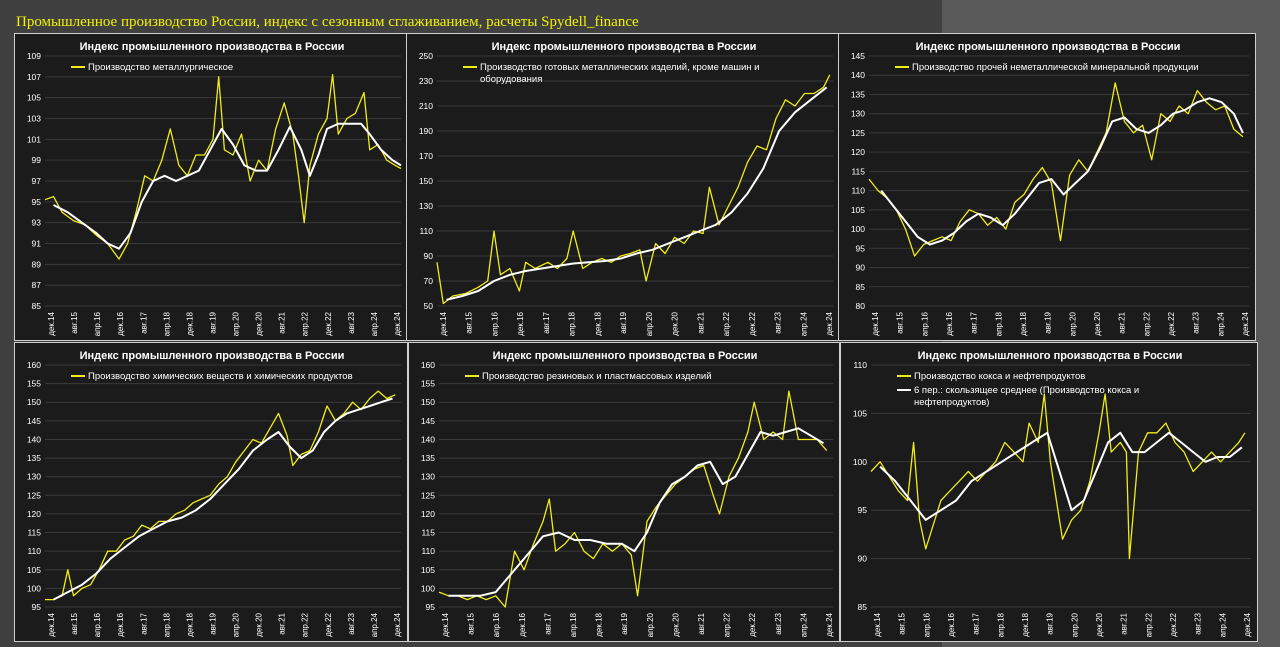 The height and width of the screenshot is (647, 1280). Describe the element at coordinates (426, 81) in the screenshot. I see `y-tick-label: 230` at that location.